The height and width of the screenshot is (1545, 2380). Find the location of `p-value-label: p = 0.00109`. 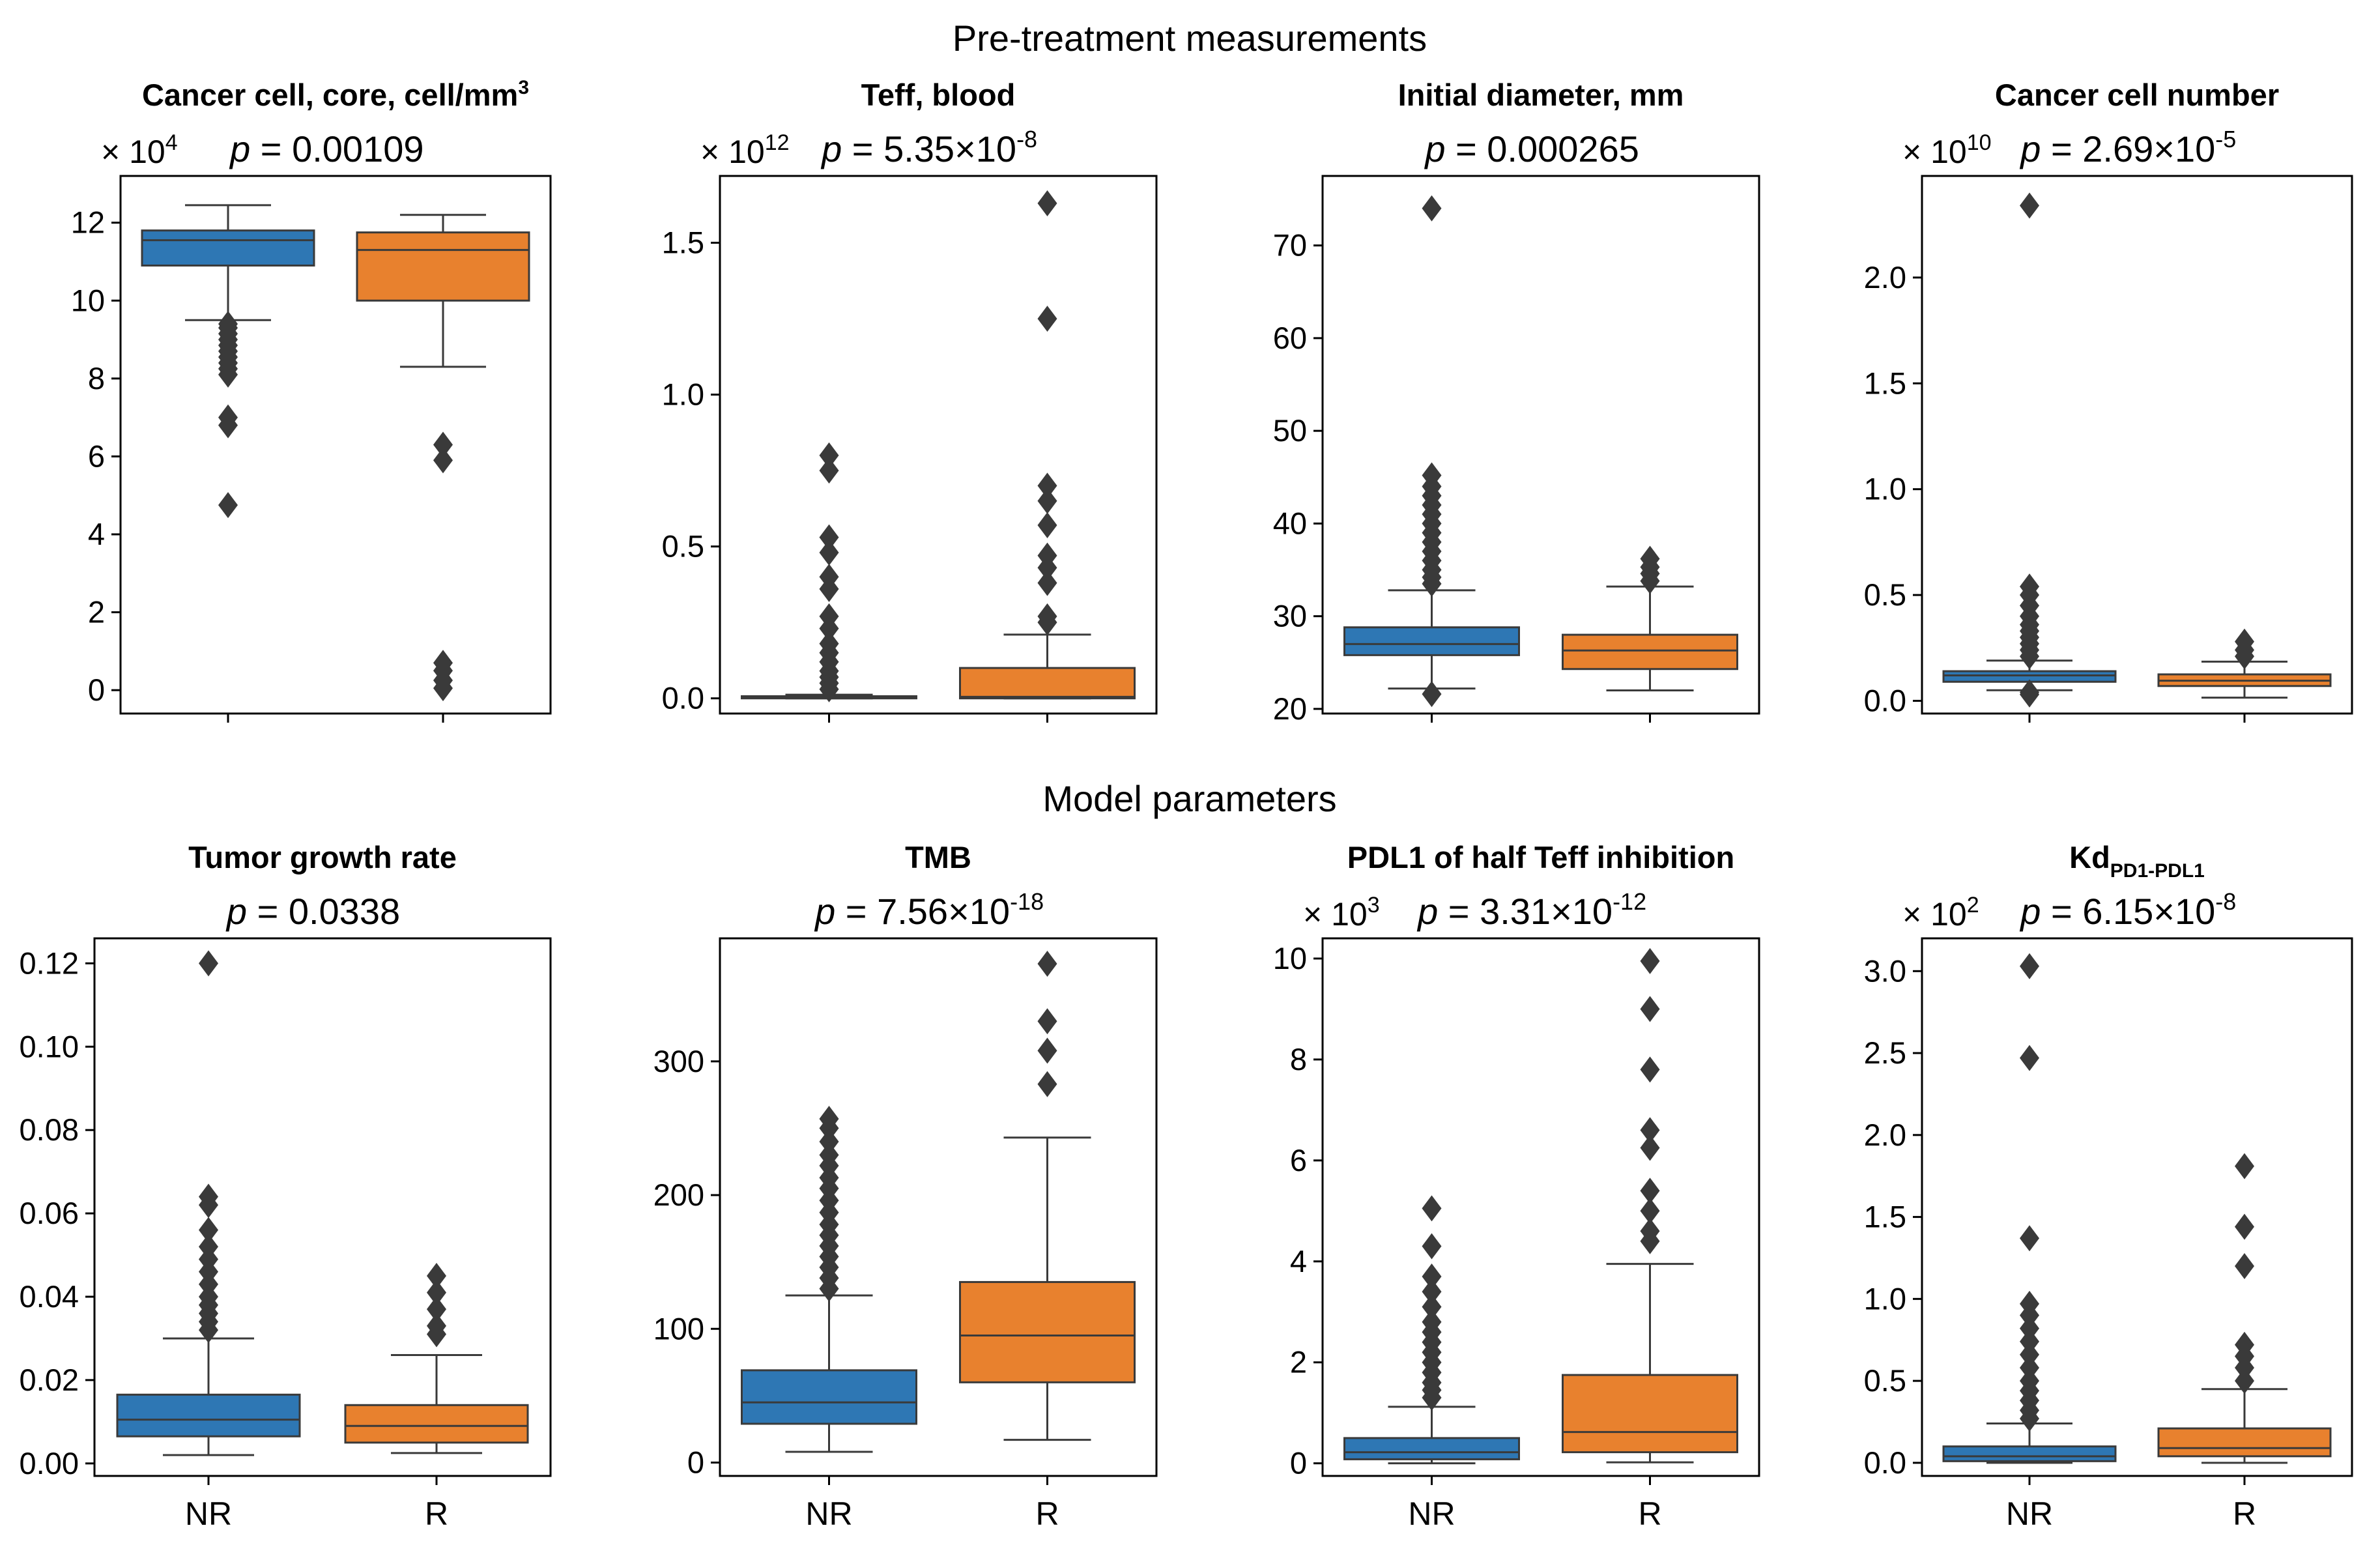

p-value-label: p = 0.00109 is located at coordinates (326, 148).